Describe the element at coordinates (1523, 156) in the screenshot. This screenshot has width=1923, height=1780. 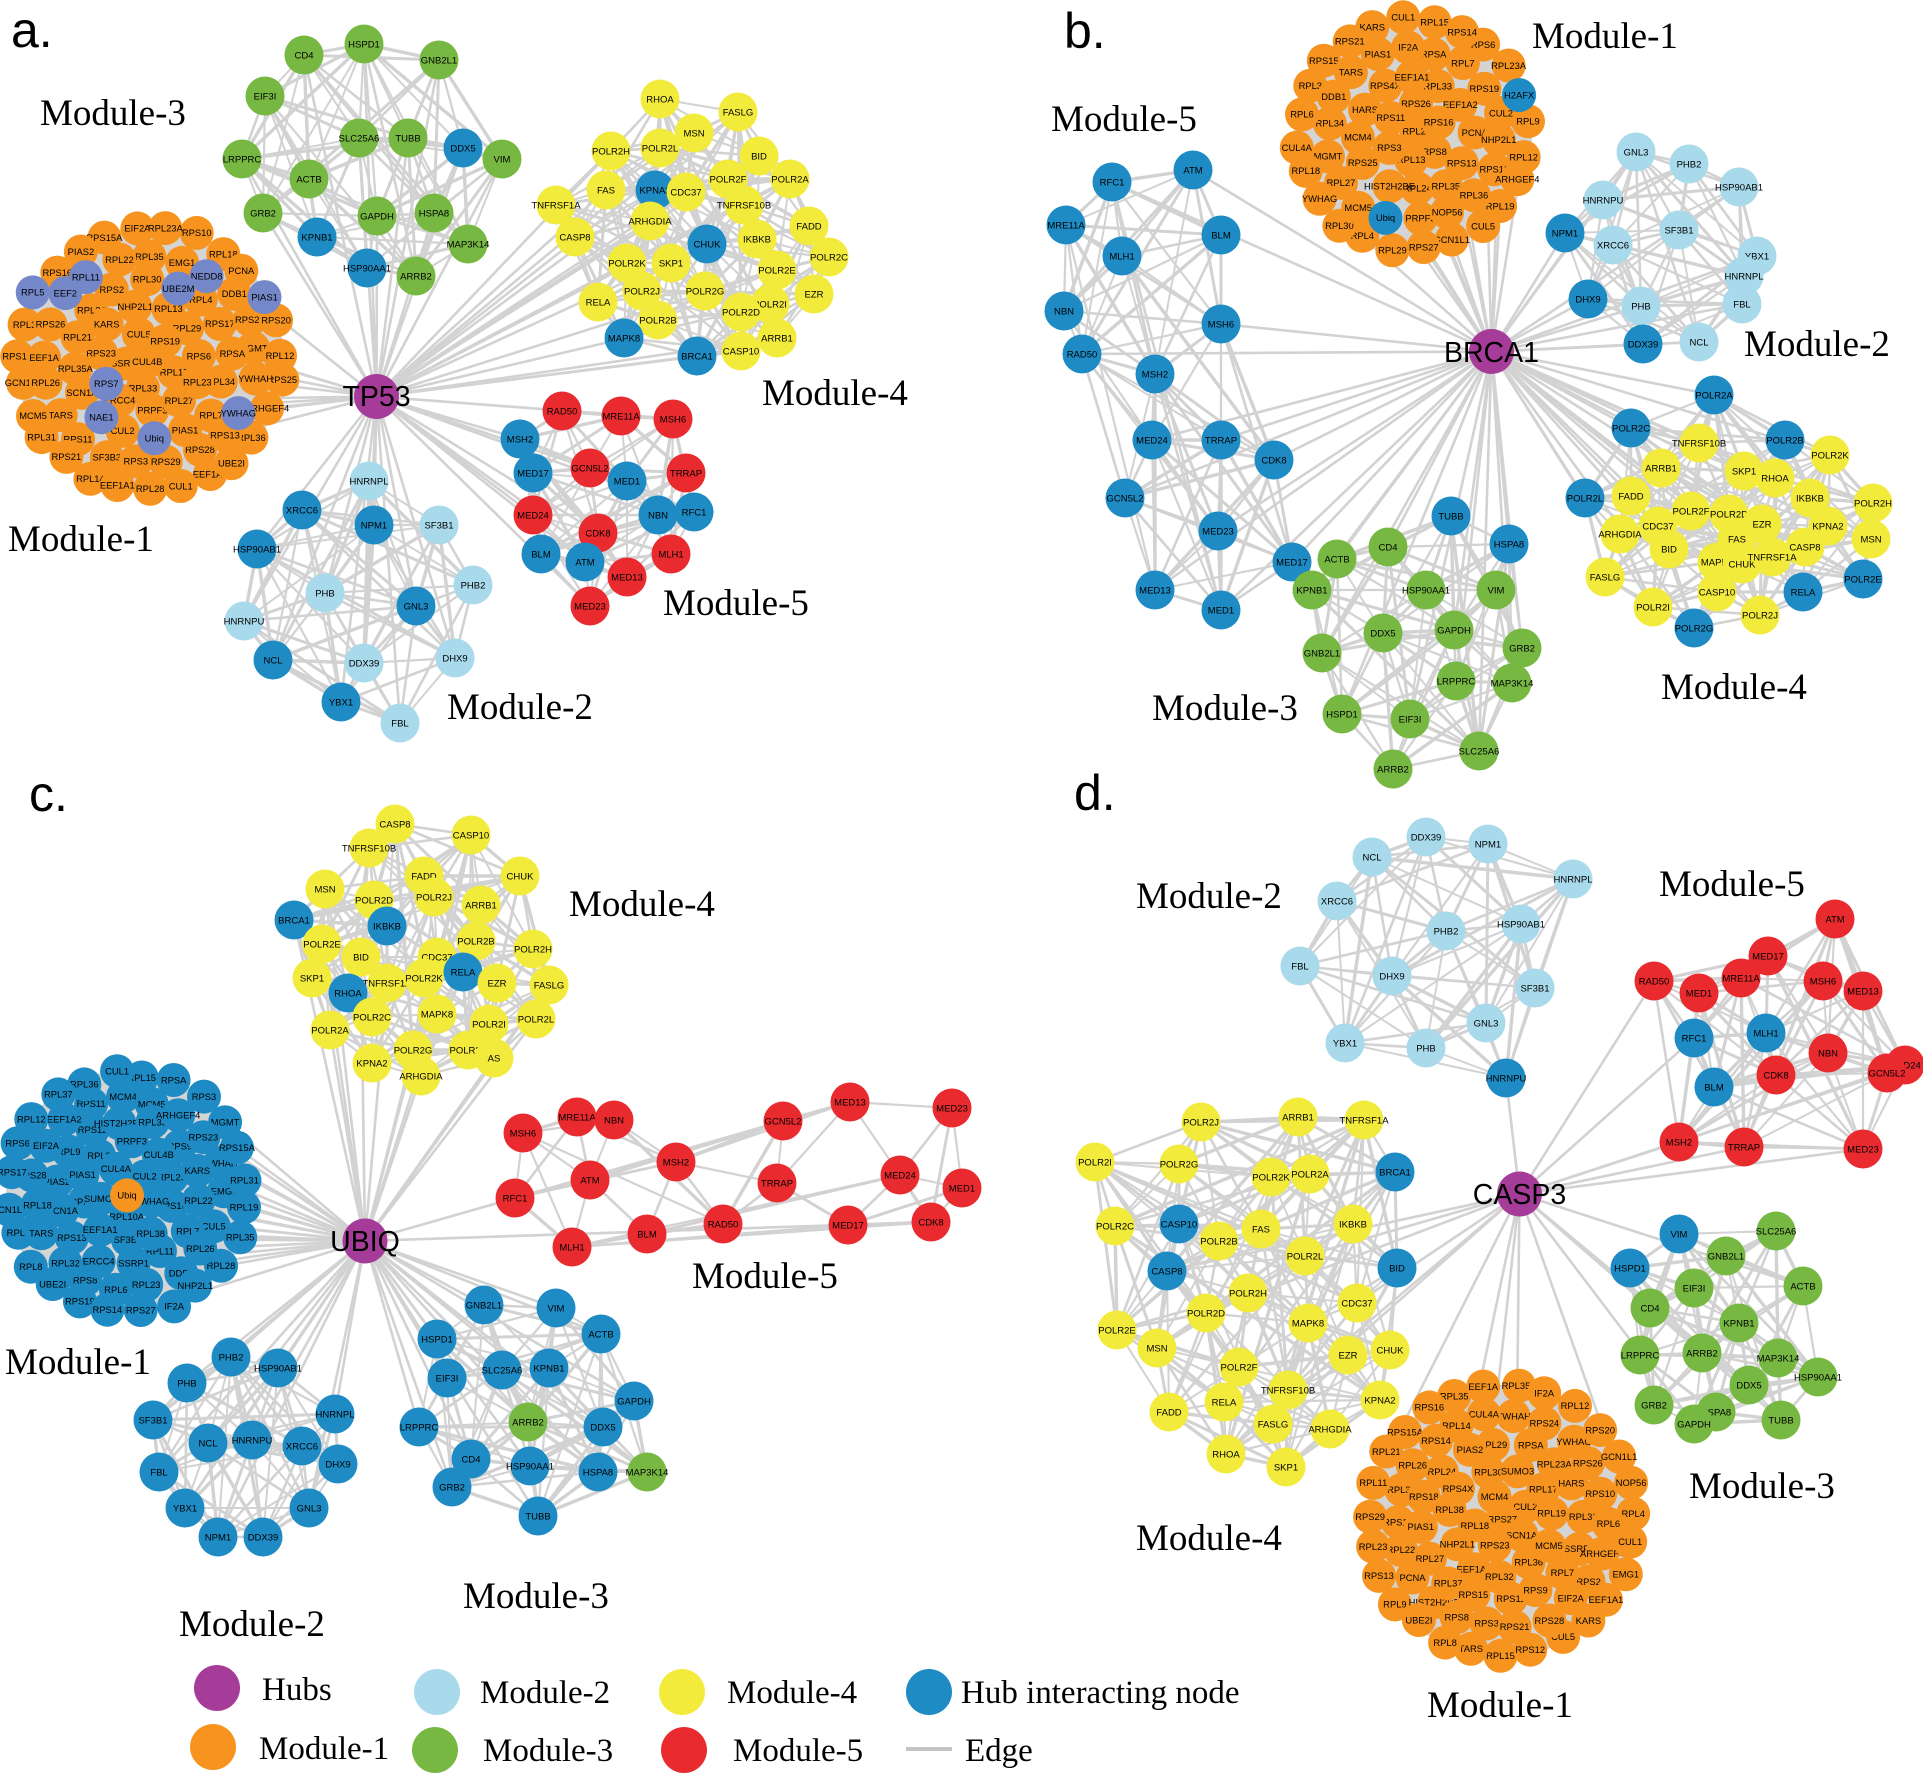
I see `svg-text: RPL12` at that location.